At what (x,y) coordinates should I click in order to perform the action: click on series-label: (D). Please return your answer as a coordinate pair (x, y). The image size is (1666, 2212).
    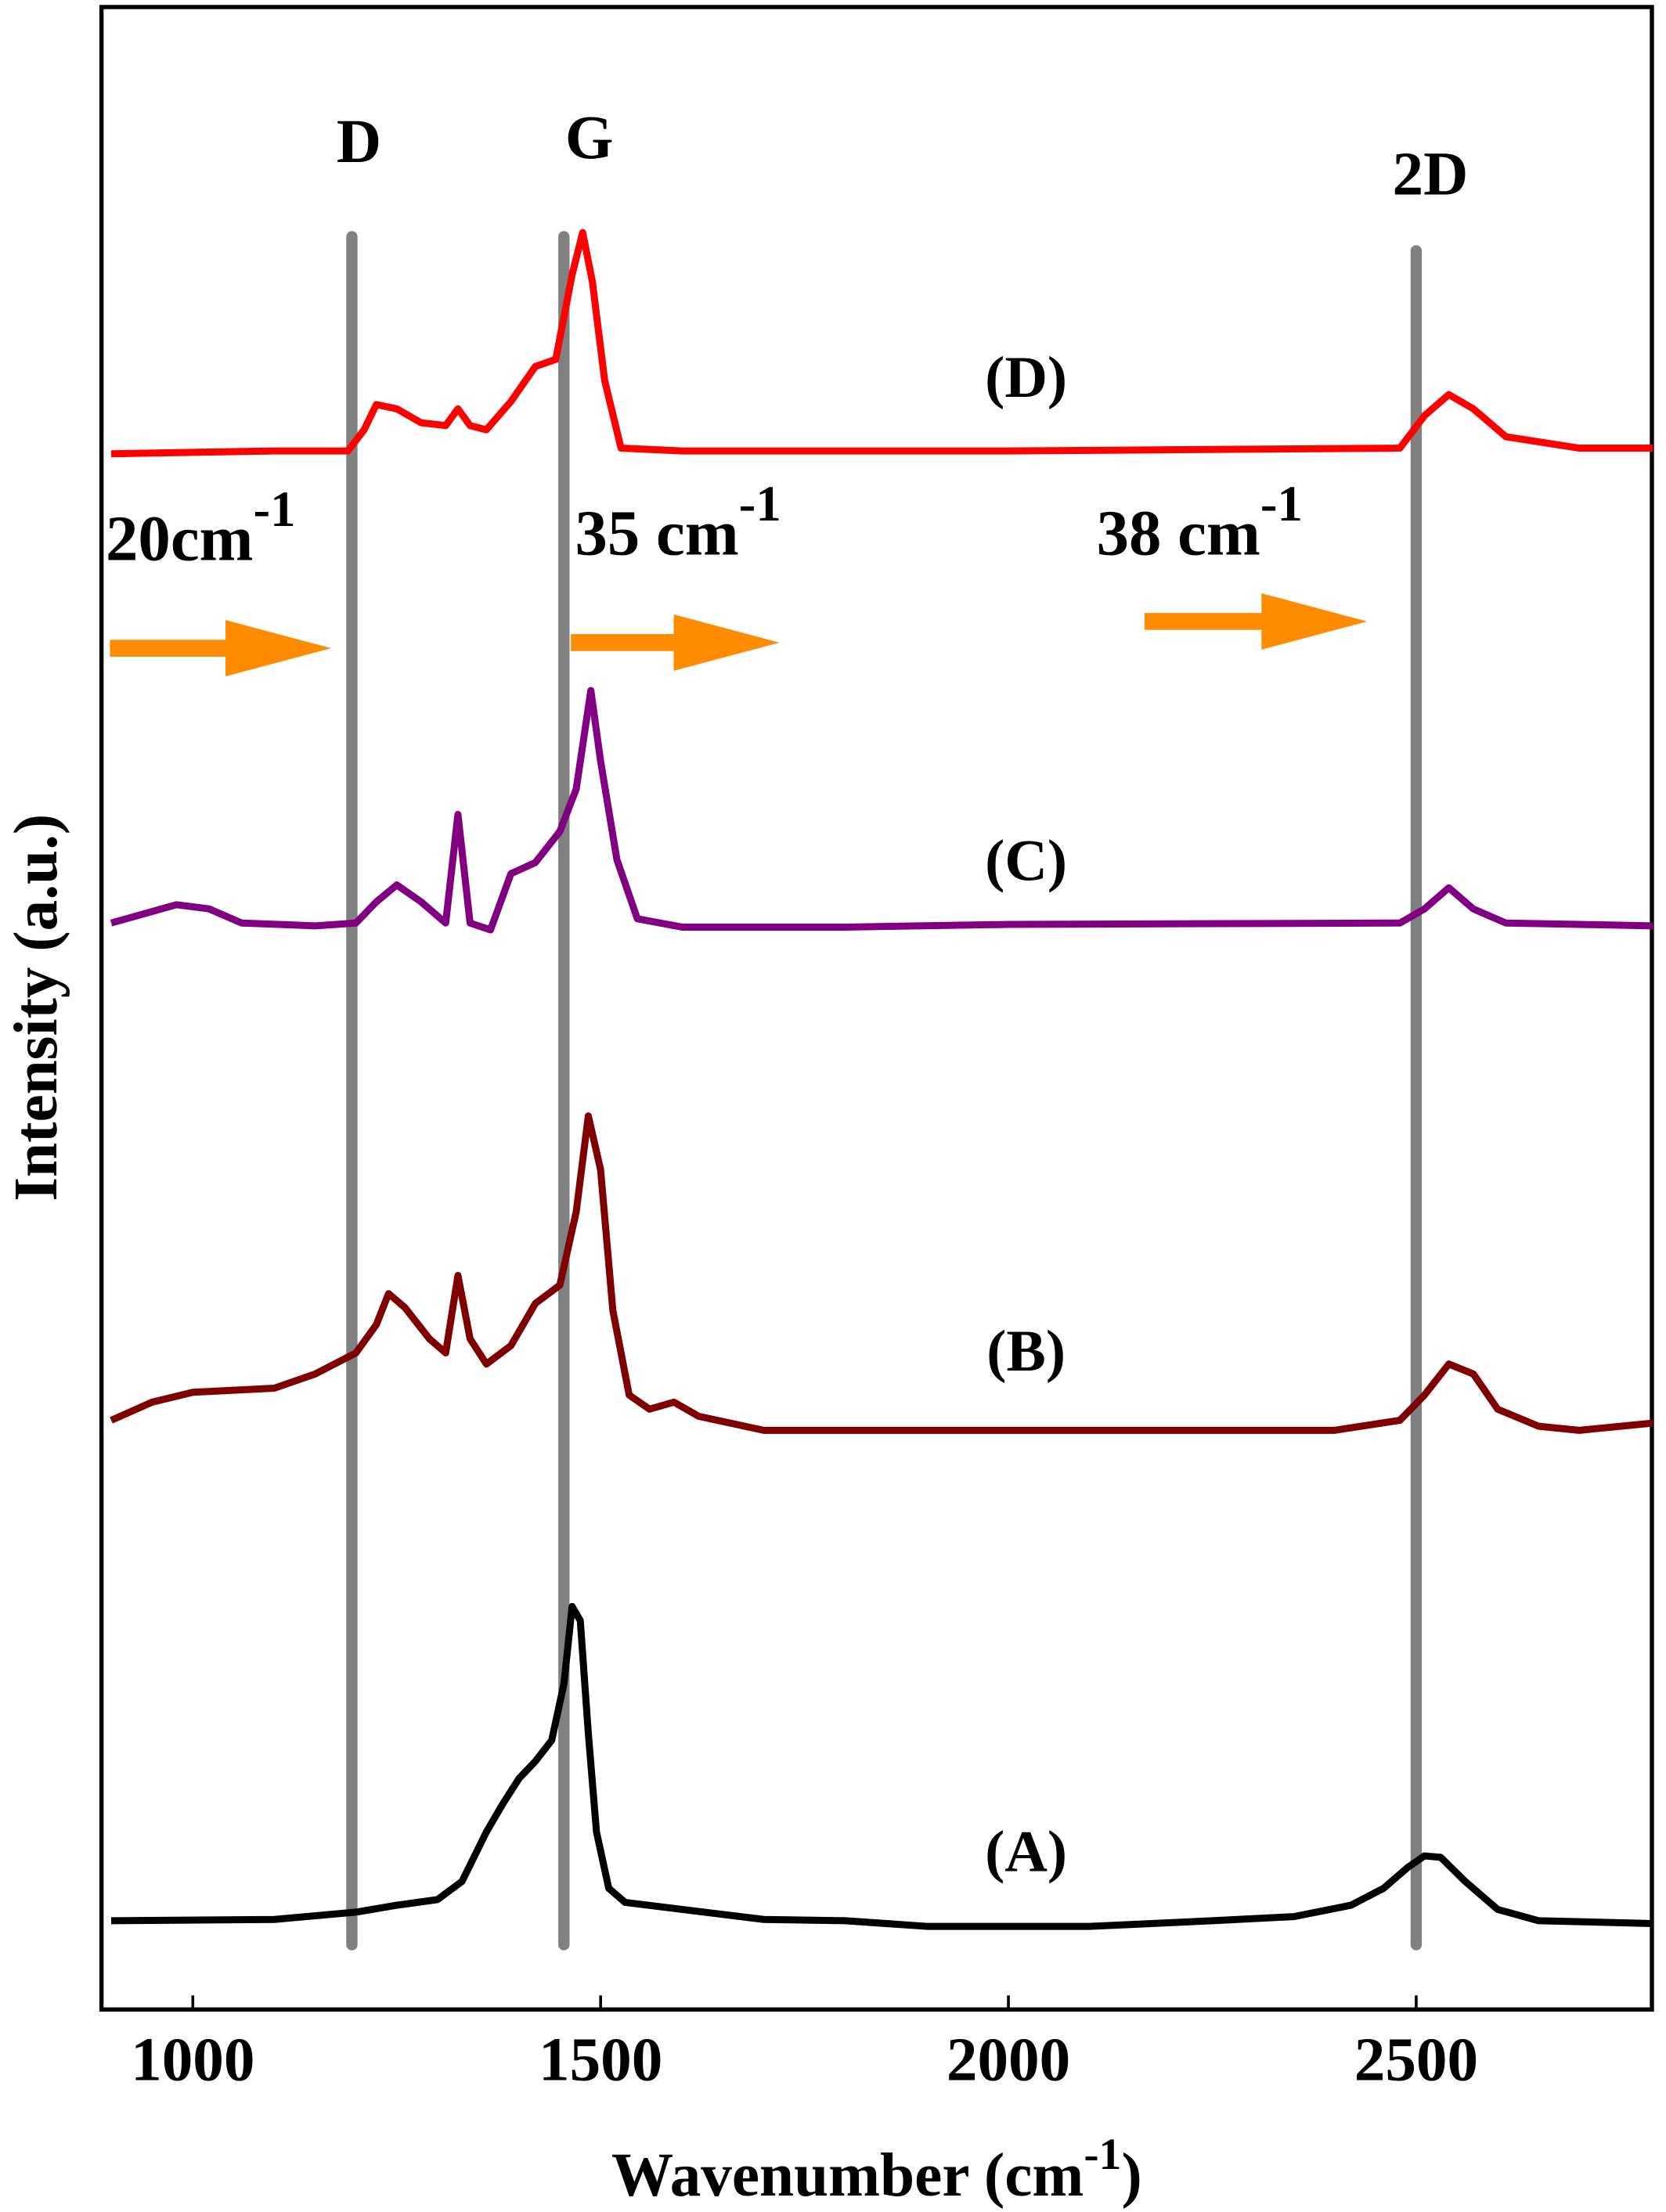
    Looking at the image, I should click on (1026, 377).